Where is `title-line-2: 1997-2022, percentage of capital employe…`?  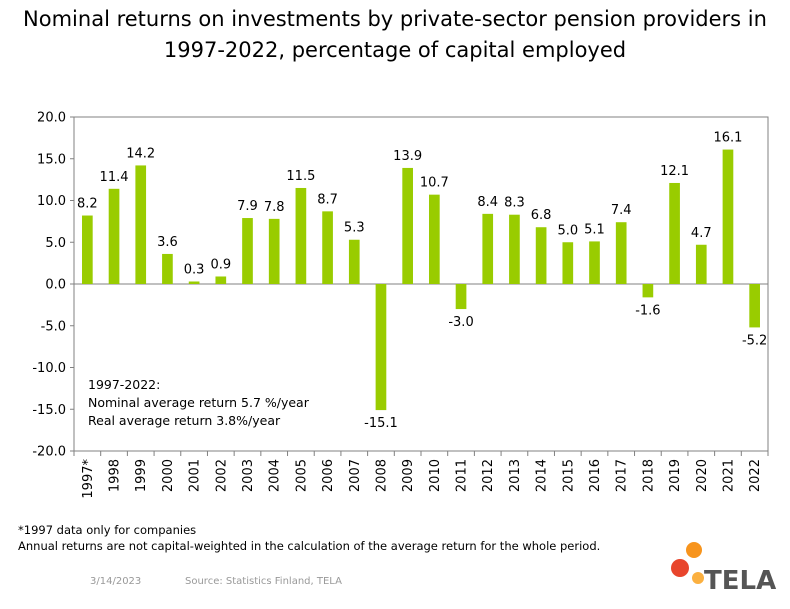 title-line-2: 1997-2022, percentage of capital employe… is located at coordinates (395, 50).